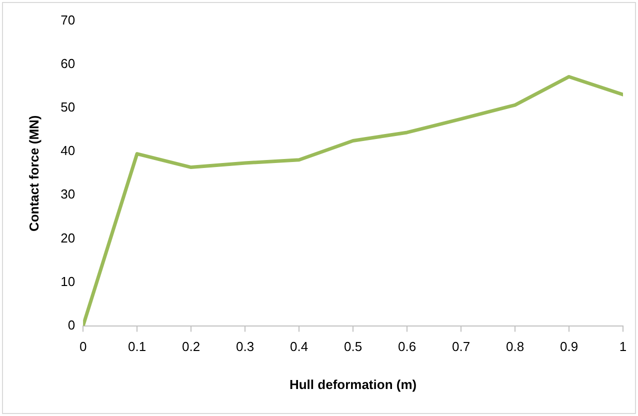 This screenshot has height=416, width=638. I want to click on y-tick-label: 60, so click(68, 64).